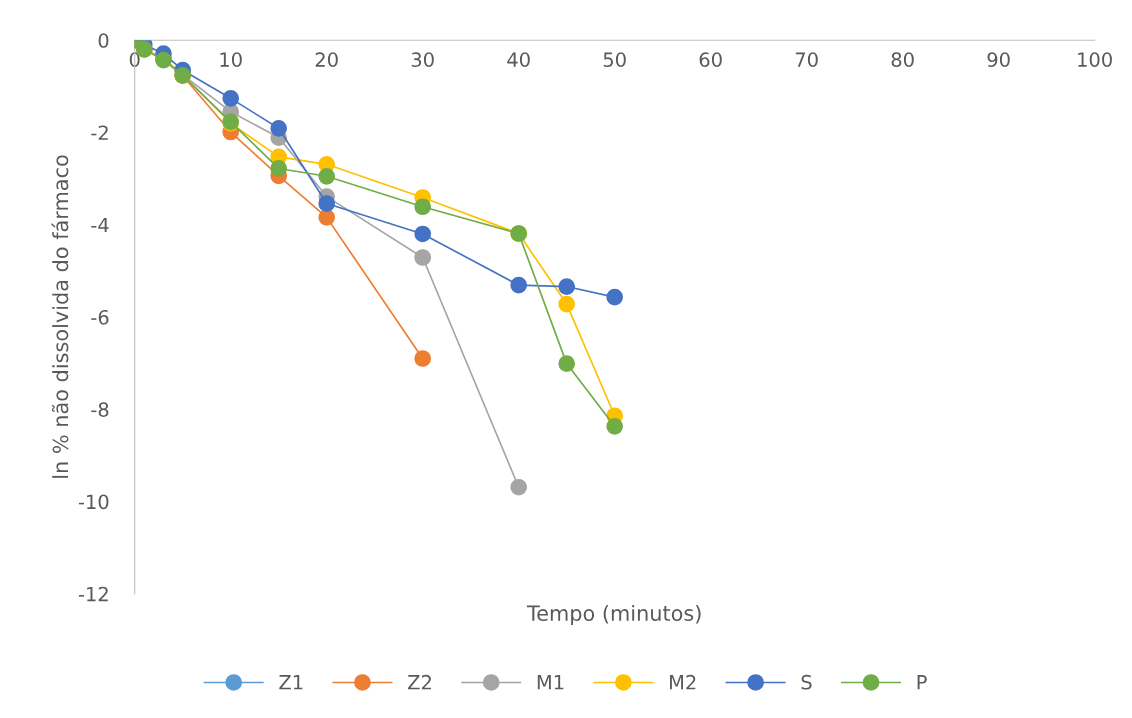  I want to click on legend-label: P, so click(922, 682).